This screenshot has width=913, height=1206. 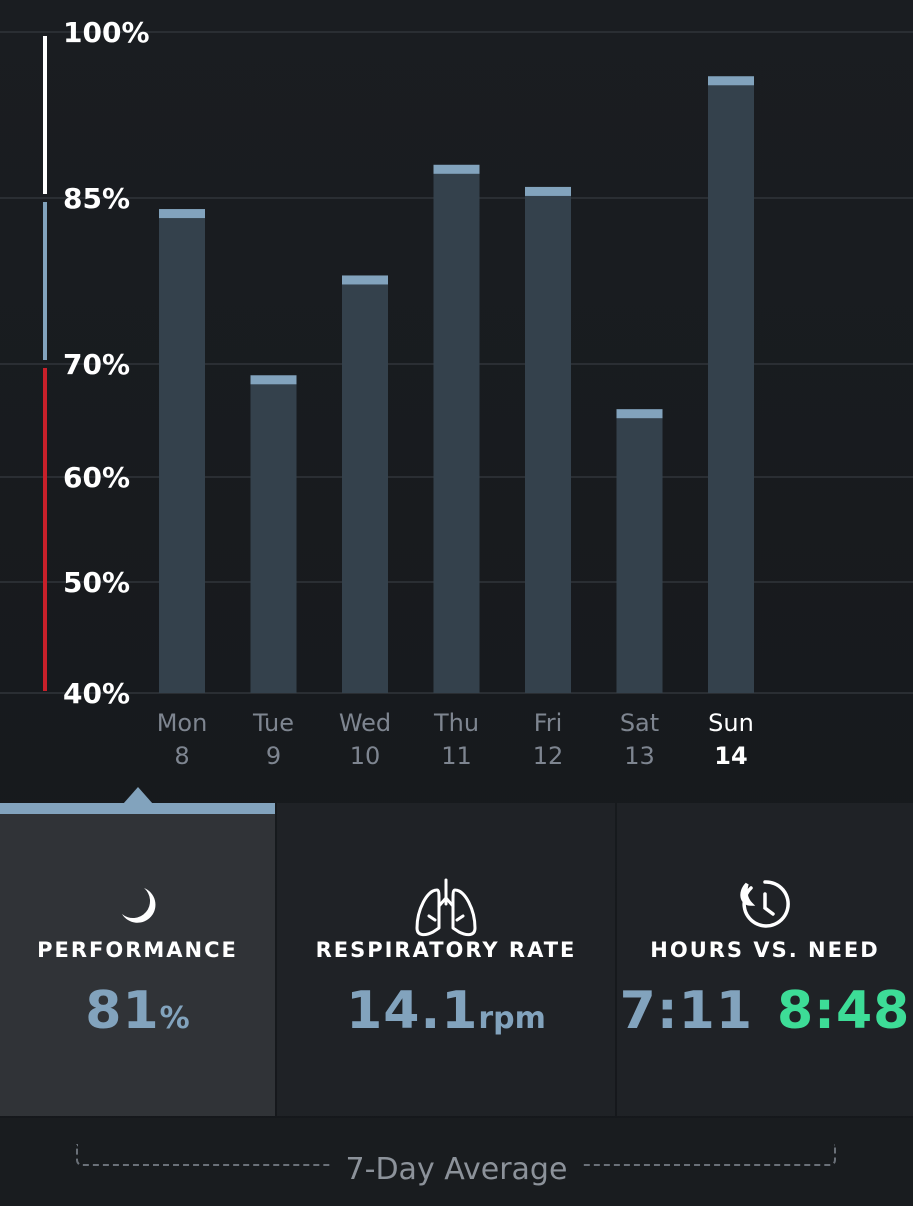 I want to click on date-label: 12, so click(x=548, y=756).